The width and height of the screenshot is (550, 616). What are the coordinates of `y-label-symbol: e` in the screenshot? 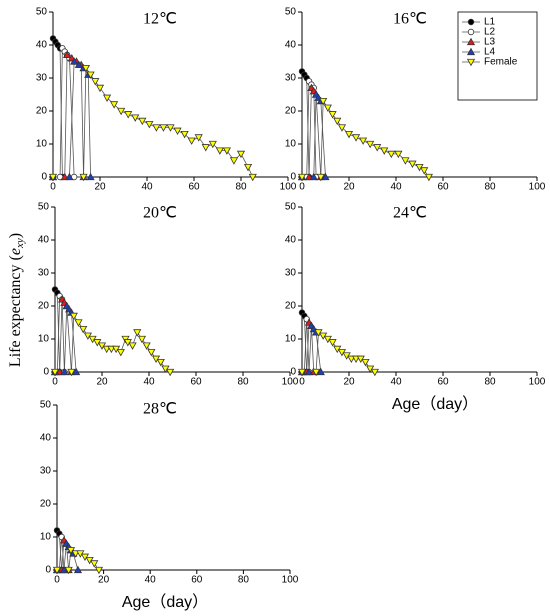 It's located at (15, 251).